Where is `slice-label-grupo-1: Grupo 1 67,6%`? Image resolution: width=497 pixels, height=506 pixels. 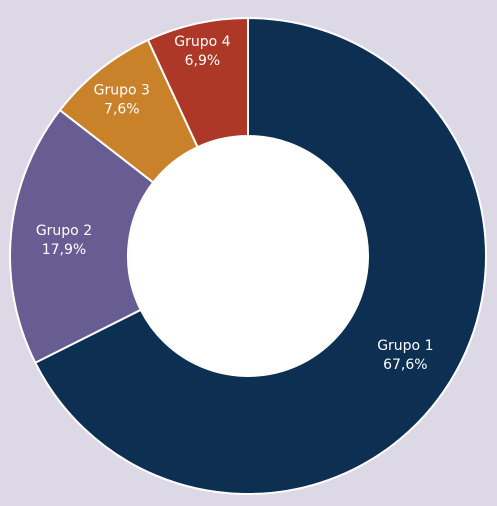
slice-label-grupo-1: Grupo 1 67,6% is located at coordinates (405, 355).